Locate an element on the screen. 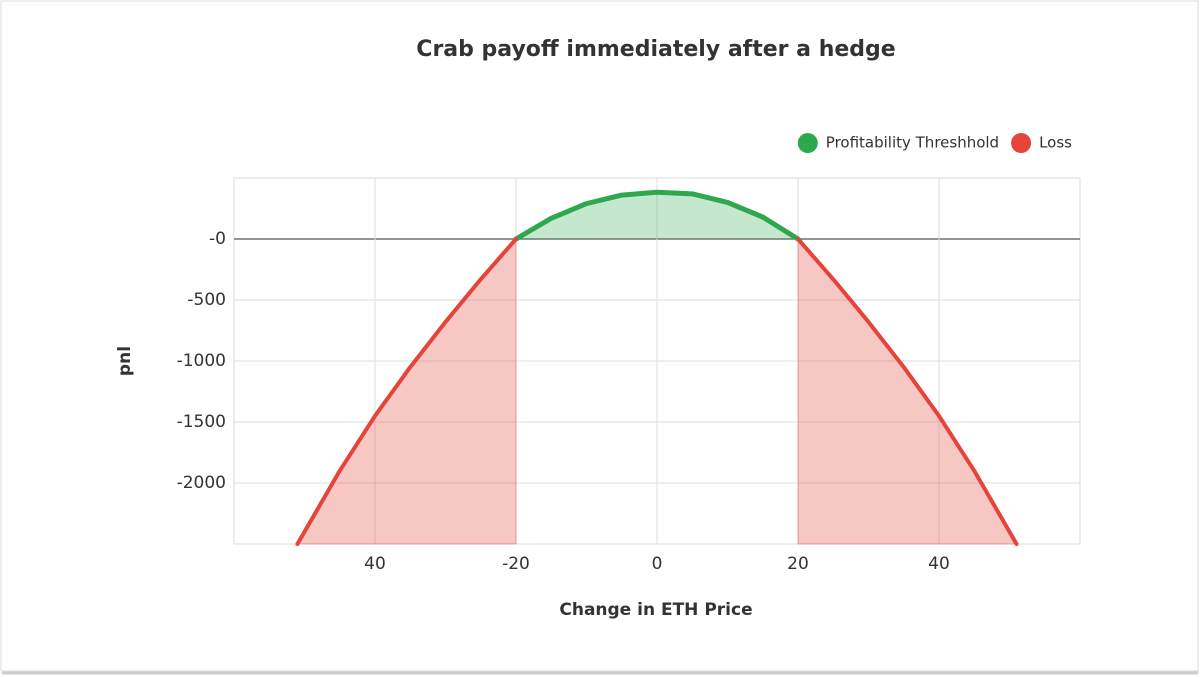 The width and height of the screenshot is (1200, 677). line is located at coordinates (657, 215).